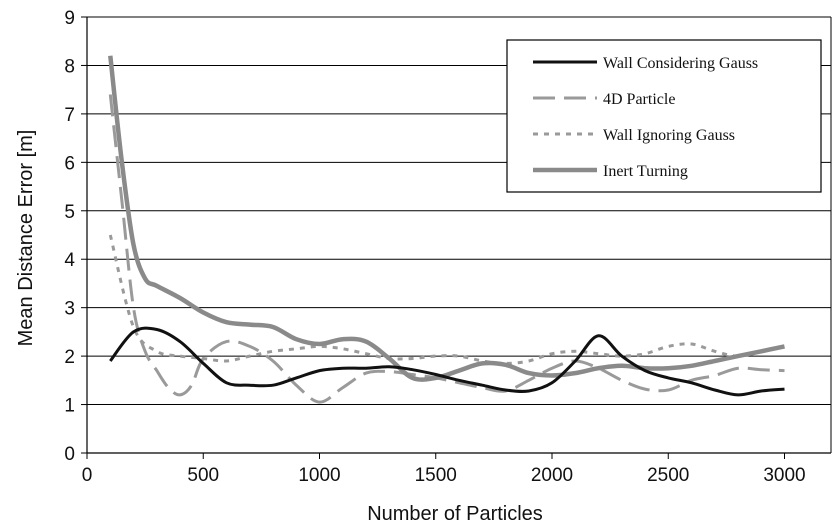  What do you see at coordinates (447, 361) in the screenshot?
I see `series-line-wall-considering-gauss` at bounding box center [447, 361].